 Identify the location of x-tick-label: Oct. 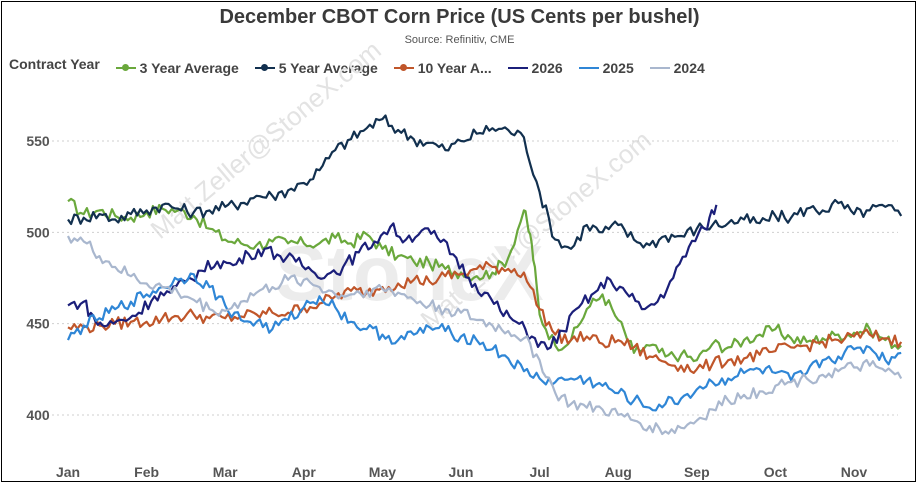
(776, 472).